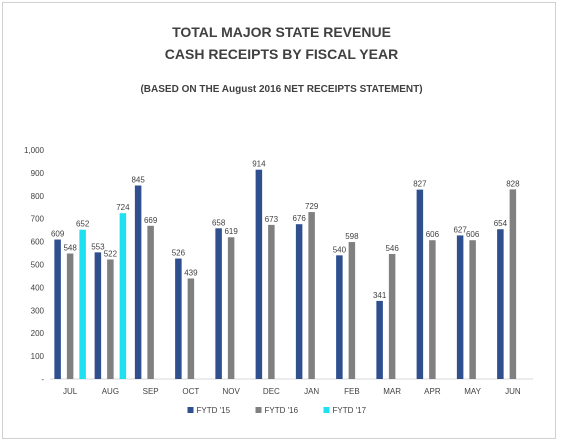 This screenshot has height=444, width=563. Describe the element at coordinates (392, 248) in the screenshot. I see `bar-value-label: 546` at that location.